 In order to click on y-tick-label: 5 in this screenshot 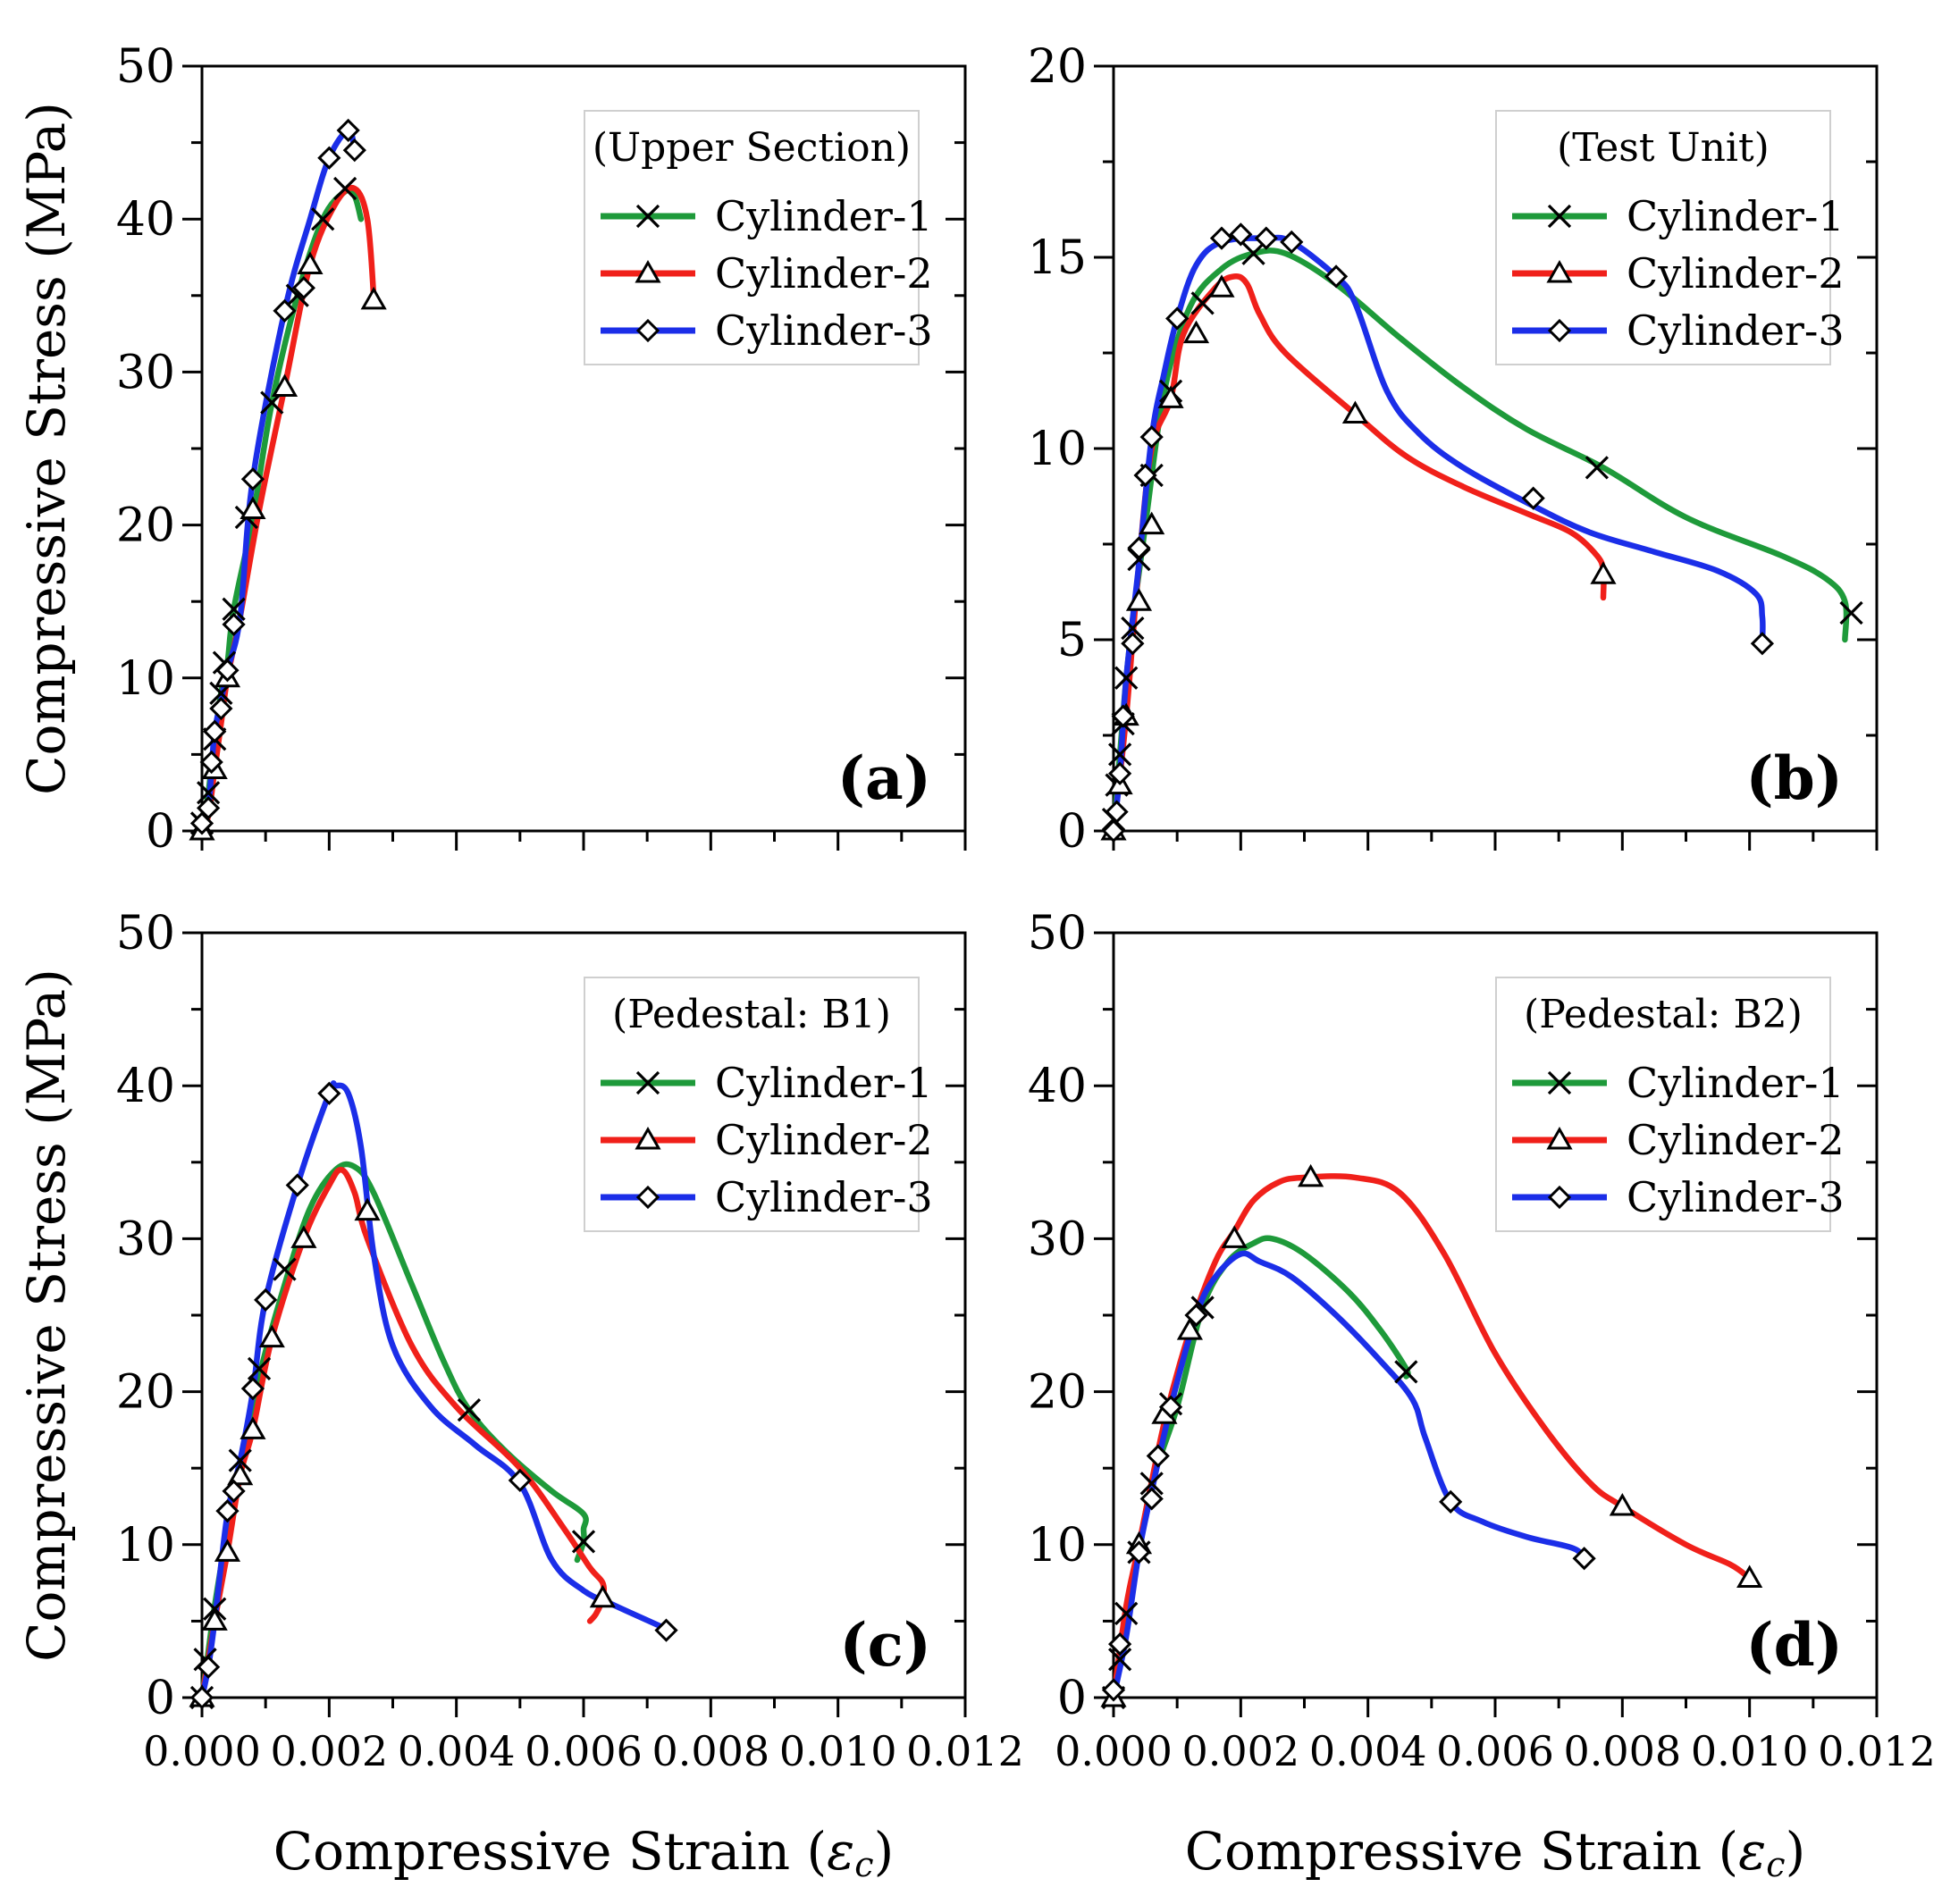, I will do `click(1072, 640)`.